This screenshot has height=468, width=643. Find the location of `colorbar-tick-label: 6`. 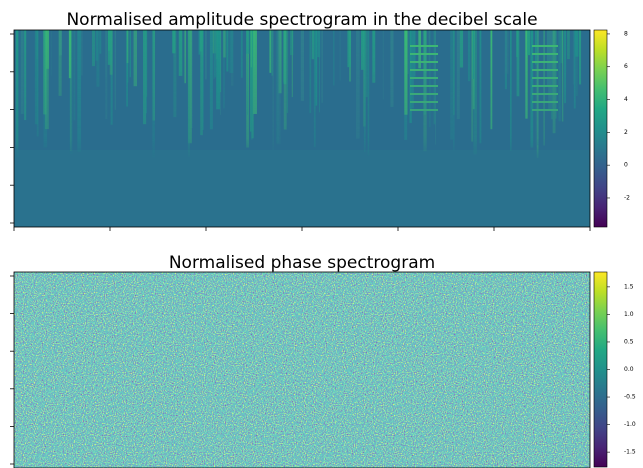

colorbar-tick-label: 6 is located at coordinates (626, 66).